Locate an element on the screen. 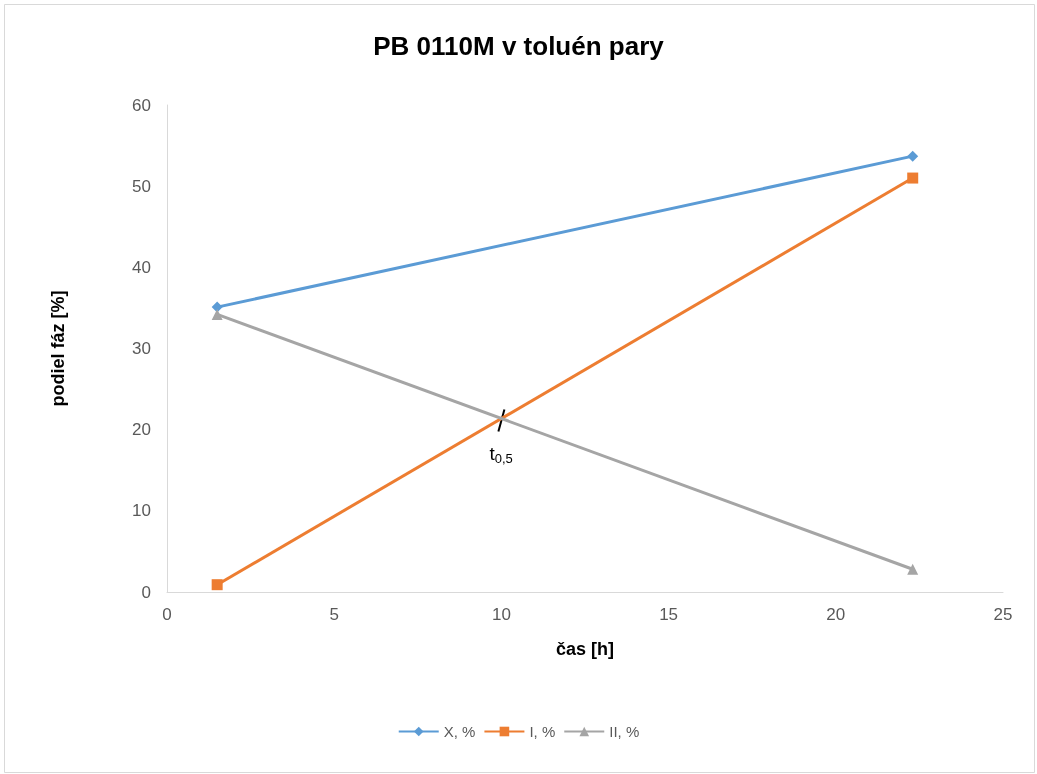 The image size is (1037, 774). y-tick-label: 40 is located at coordinates (141, 267).